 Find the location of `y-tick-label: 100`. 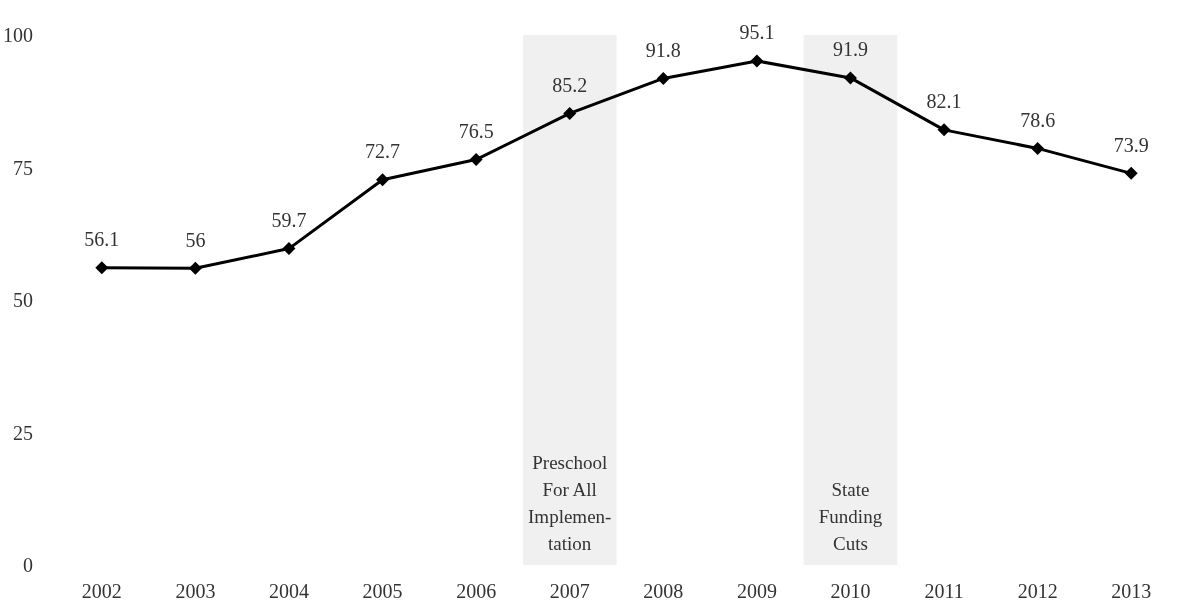

y-tick-label: 100 is located at coordinates (18, 35).